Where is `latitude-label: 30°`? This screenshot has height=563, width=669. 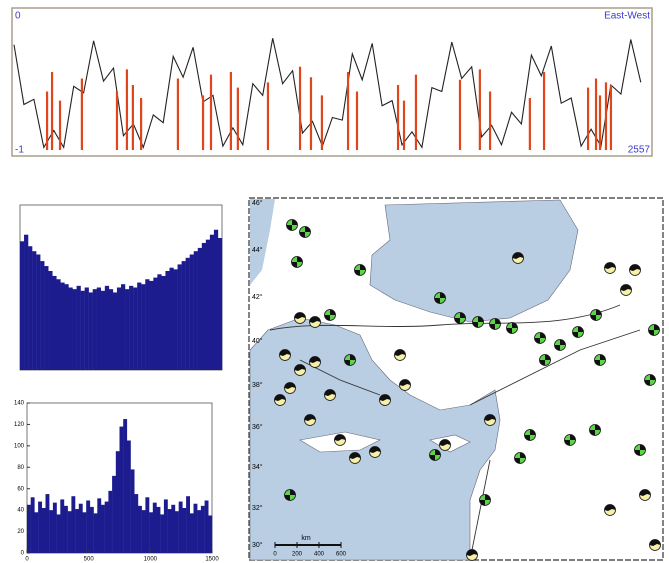
latitude-label: 30° is located at coordinates (257, 545).